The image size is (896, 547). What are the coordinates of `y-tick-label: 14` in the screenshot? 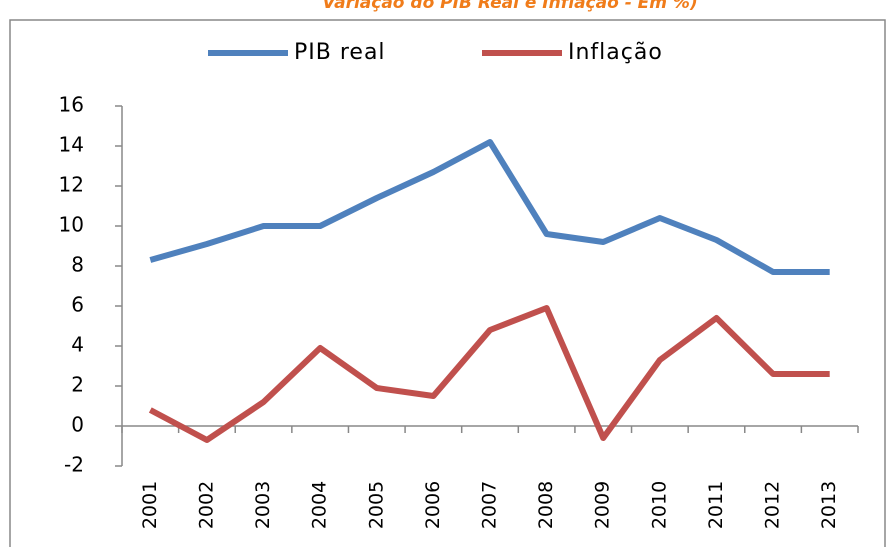 It's located at (71, 145).